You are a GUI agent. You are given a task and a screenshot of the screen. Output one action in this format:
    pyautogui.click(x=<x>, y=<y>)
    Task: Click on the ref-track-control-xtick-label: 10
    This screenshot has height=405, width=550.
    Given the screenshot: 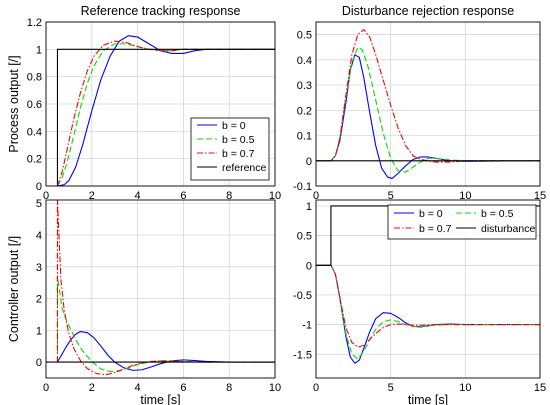 What is the action you would take?
    pyautogui.click(x=275, y=388)
    